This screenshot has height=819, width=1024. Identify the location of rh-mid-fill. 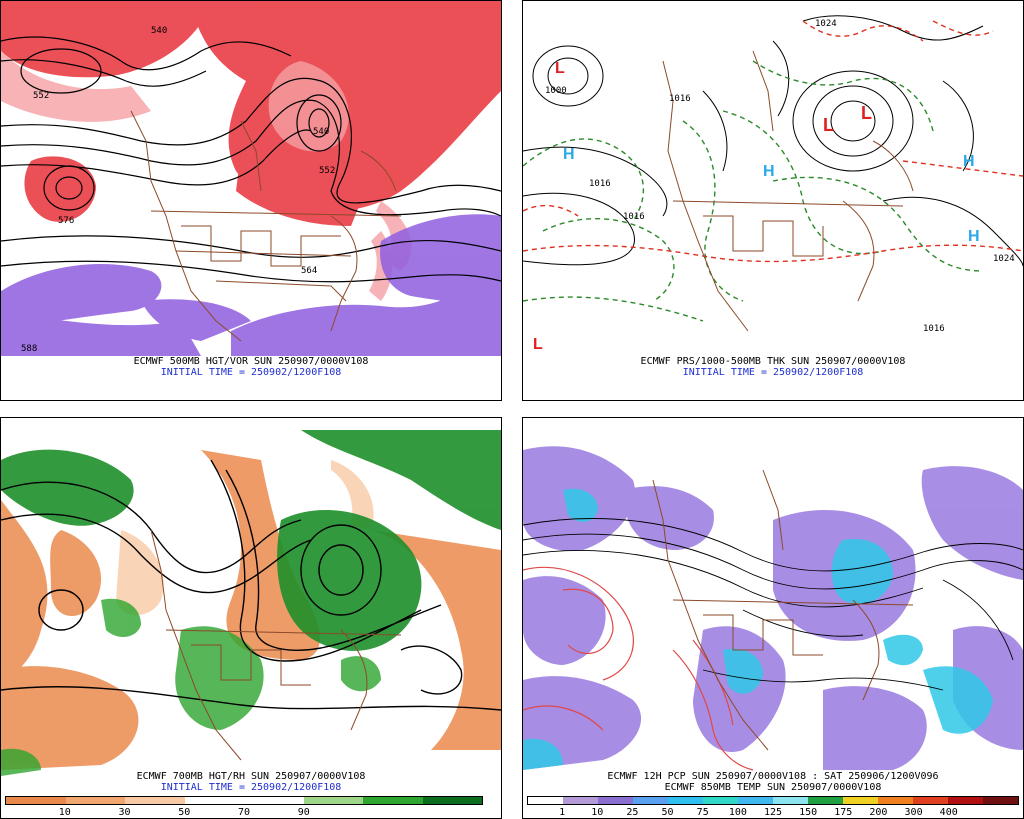
(245, 537).